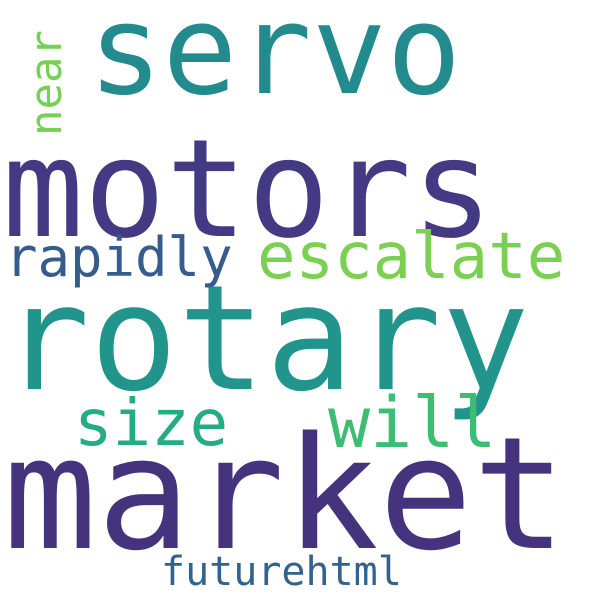  What do you see at coordinates (275, 61) in the screenshot?
I see `word-servo: servo` at bounding box center [275, 61].